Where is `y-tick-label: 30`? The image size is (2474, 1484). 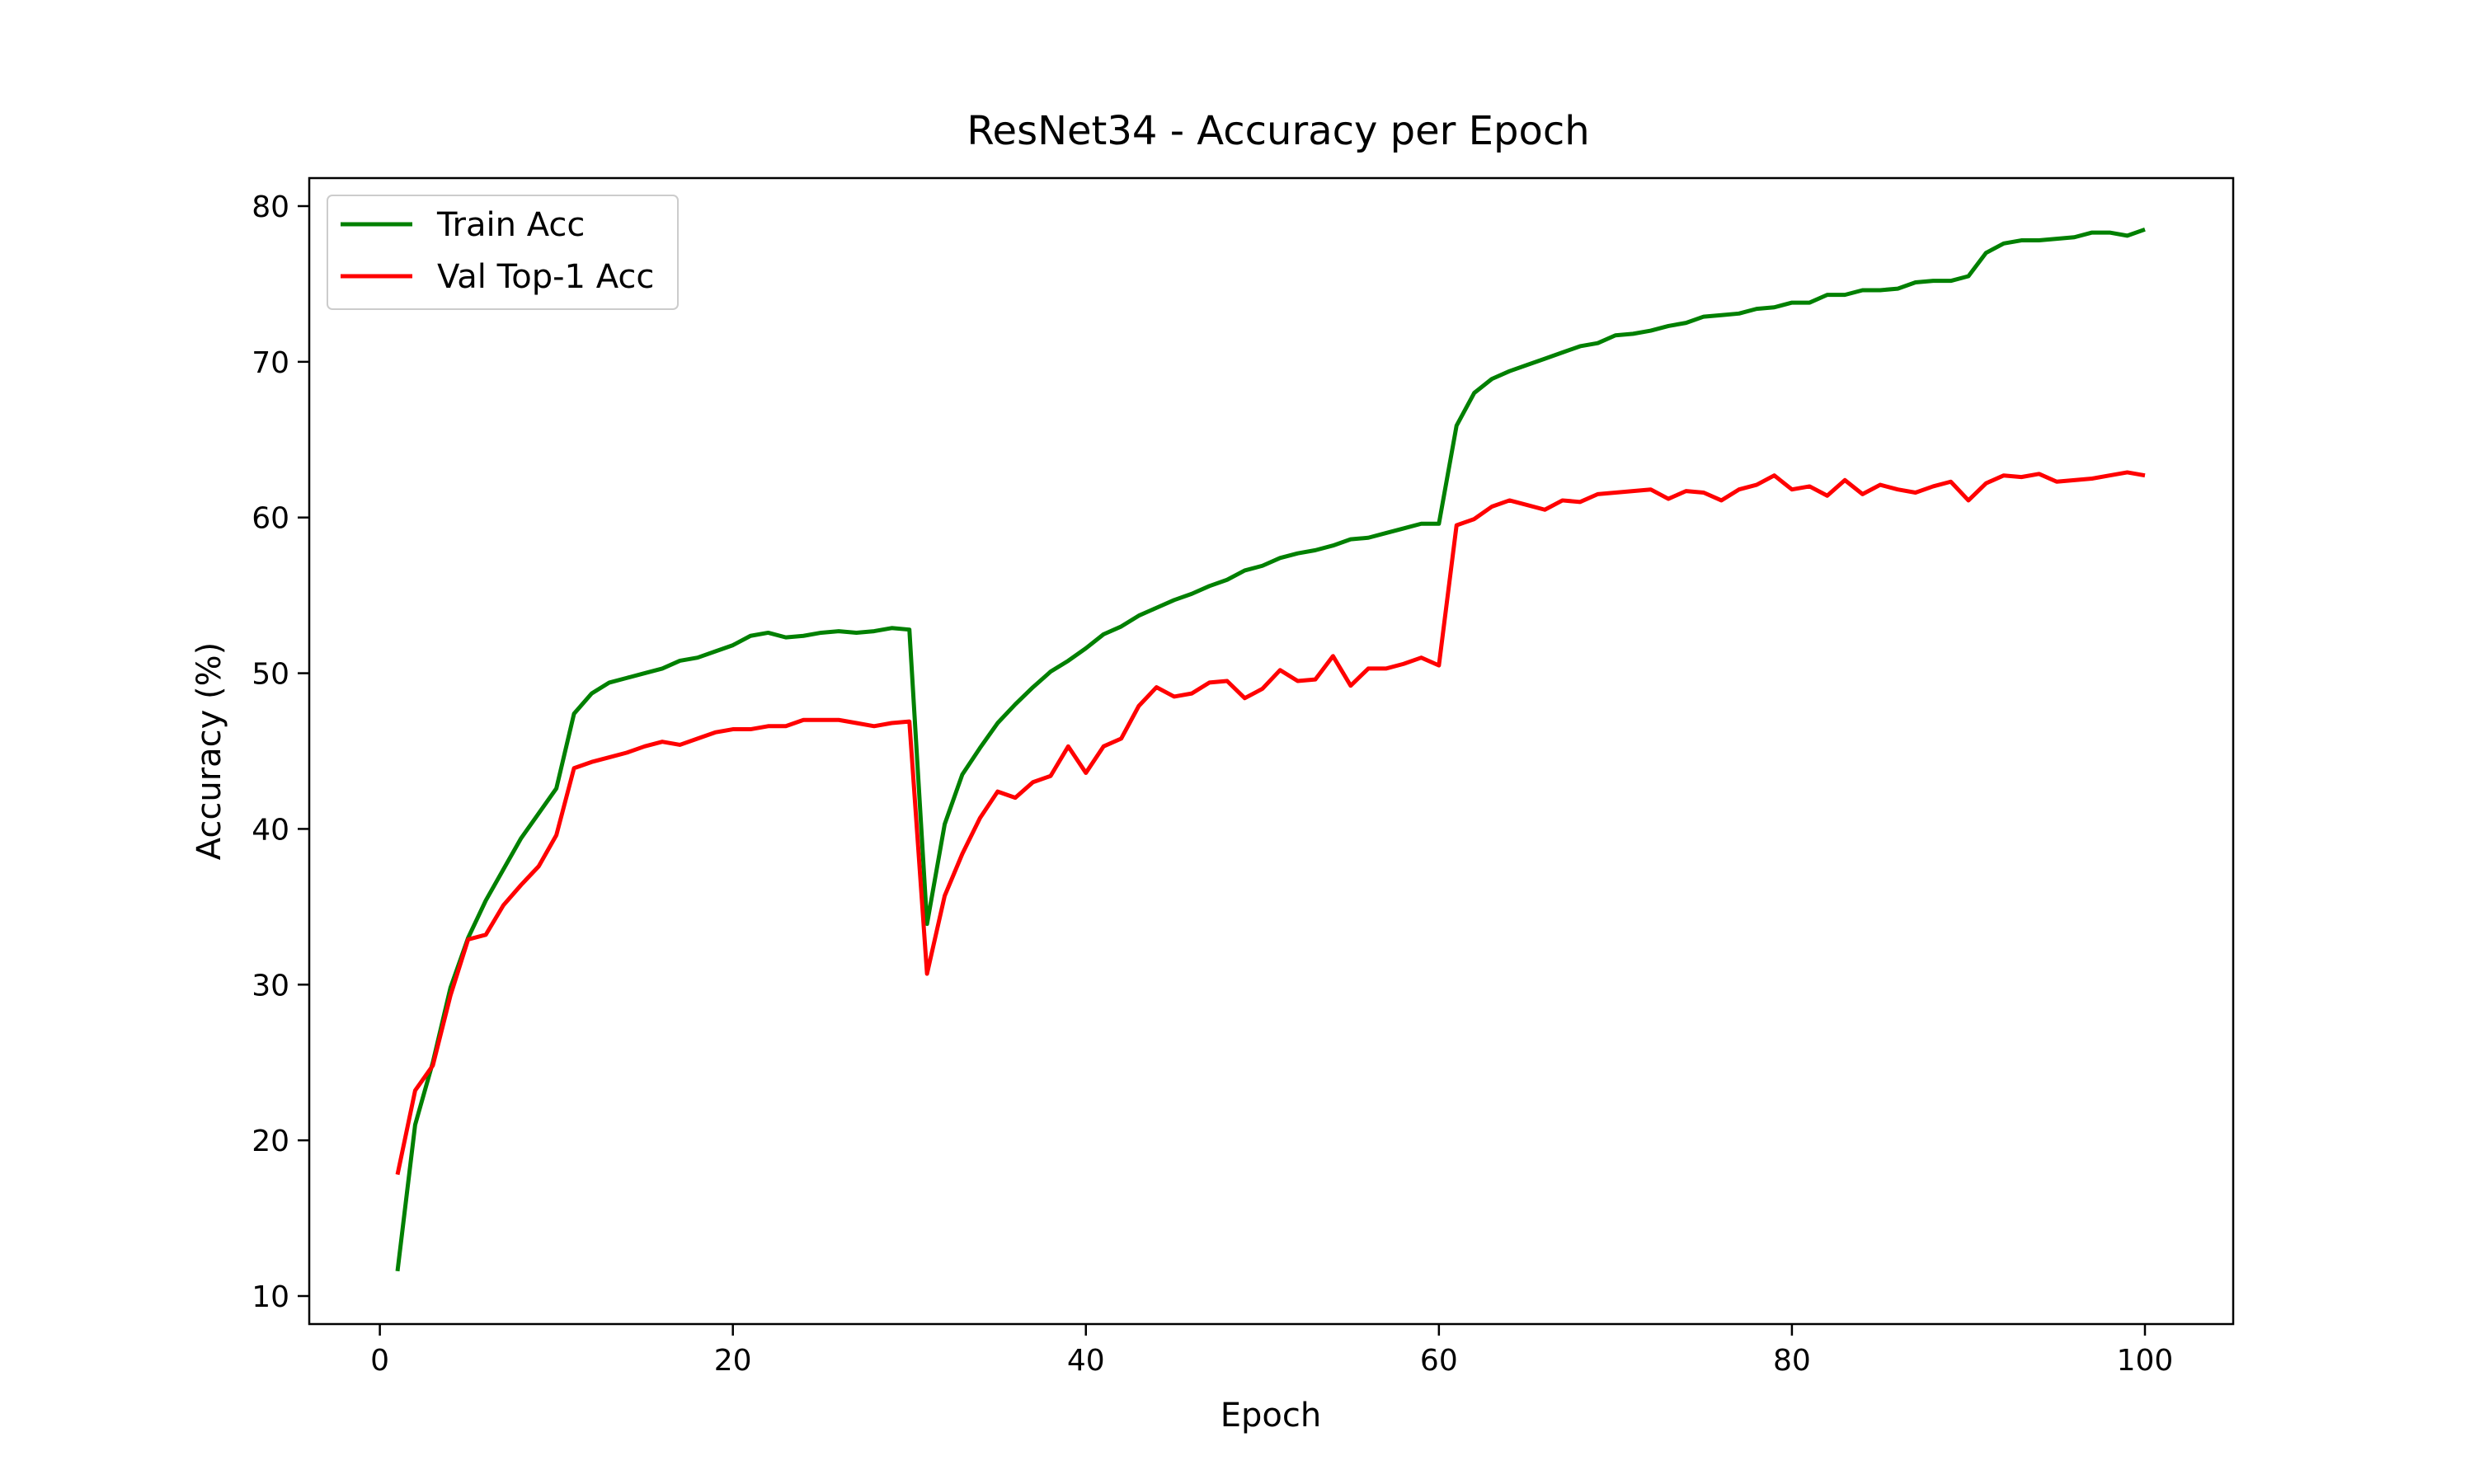 y-tick-label: 30 is located at coordinates (270, 986).